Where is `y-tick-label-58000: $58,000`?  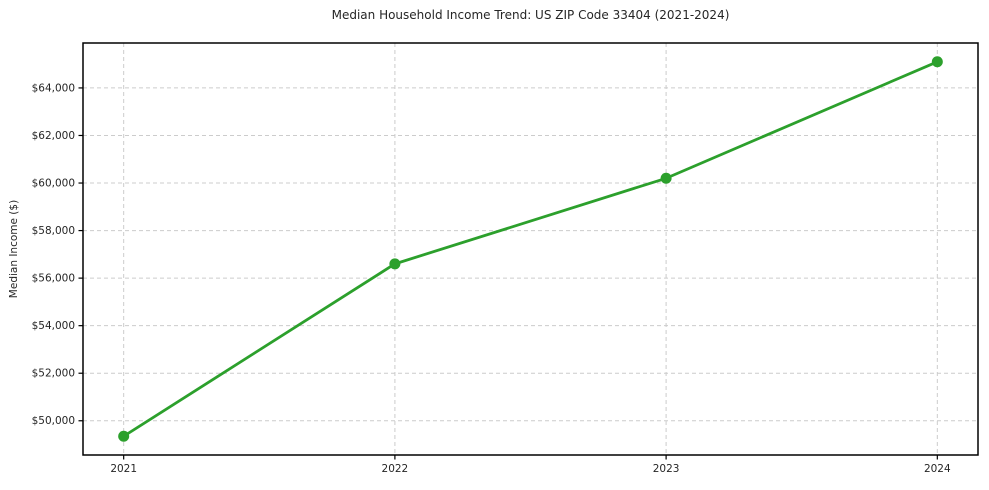 y-tick-label-58000: $58,000 is located at coordinates (53, 231).